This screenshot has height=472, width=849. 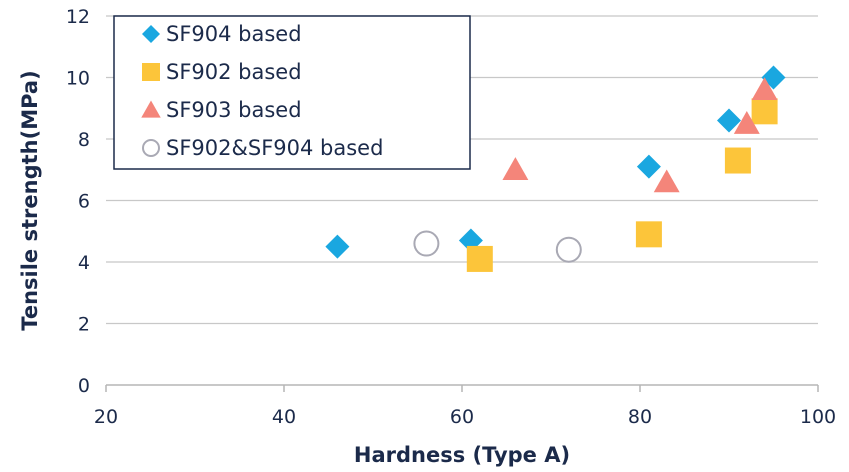 I want to click on x-tick-label: 80, so click(x=640, y=417).